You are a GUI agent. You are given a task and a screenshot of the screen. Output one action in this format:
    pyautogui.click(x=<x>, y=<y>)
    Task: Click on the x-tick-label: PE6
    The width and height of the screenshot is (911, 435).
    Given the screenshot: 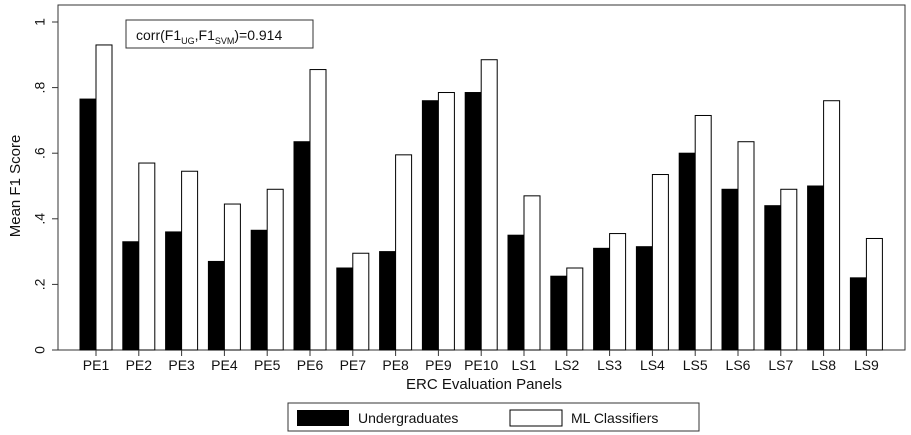 What is the action you would take?
    pyautogui.click(x=310, y=365)
    